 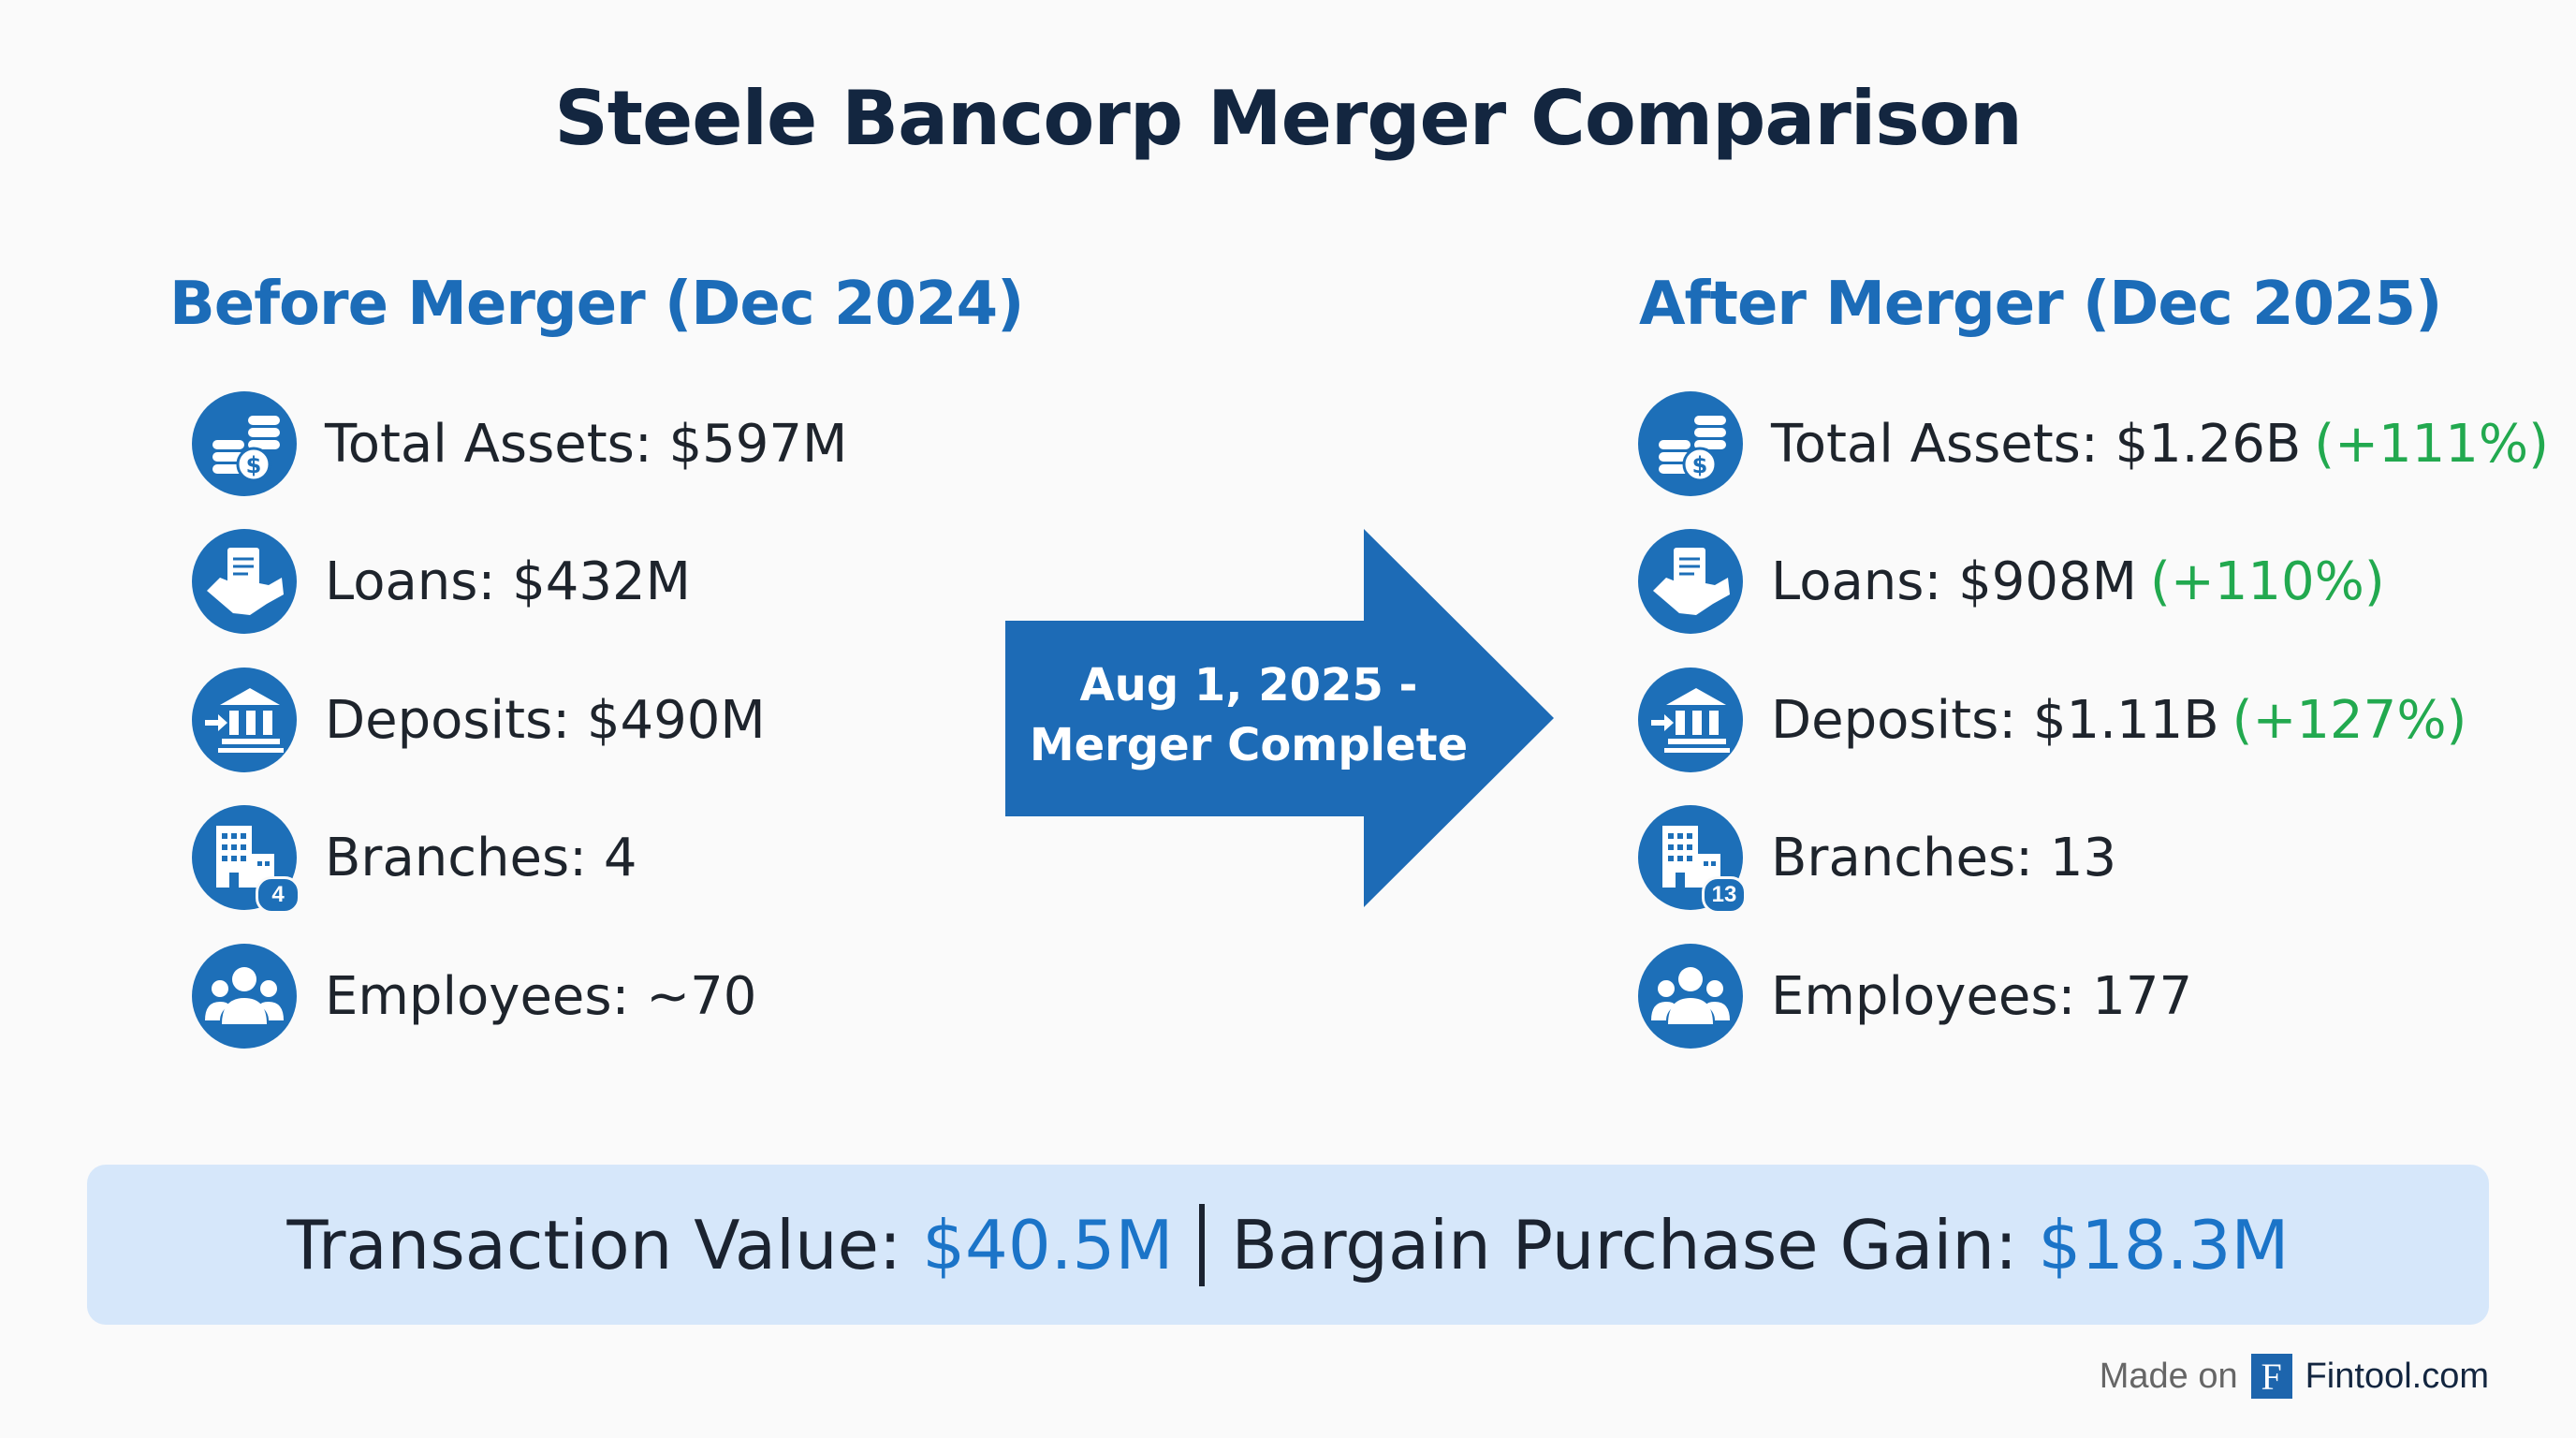 I want to click on metric-value: Employees: 177, so click(x=1982, y=996).